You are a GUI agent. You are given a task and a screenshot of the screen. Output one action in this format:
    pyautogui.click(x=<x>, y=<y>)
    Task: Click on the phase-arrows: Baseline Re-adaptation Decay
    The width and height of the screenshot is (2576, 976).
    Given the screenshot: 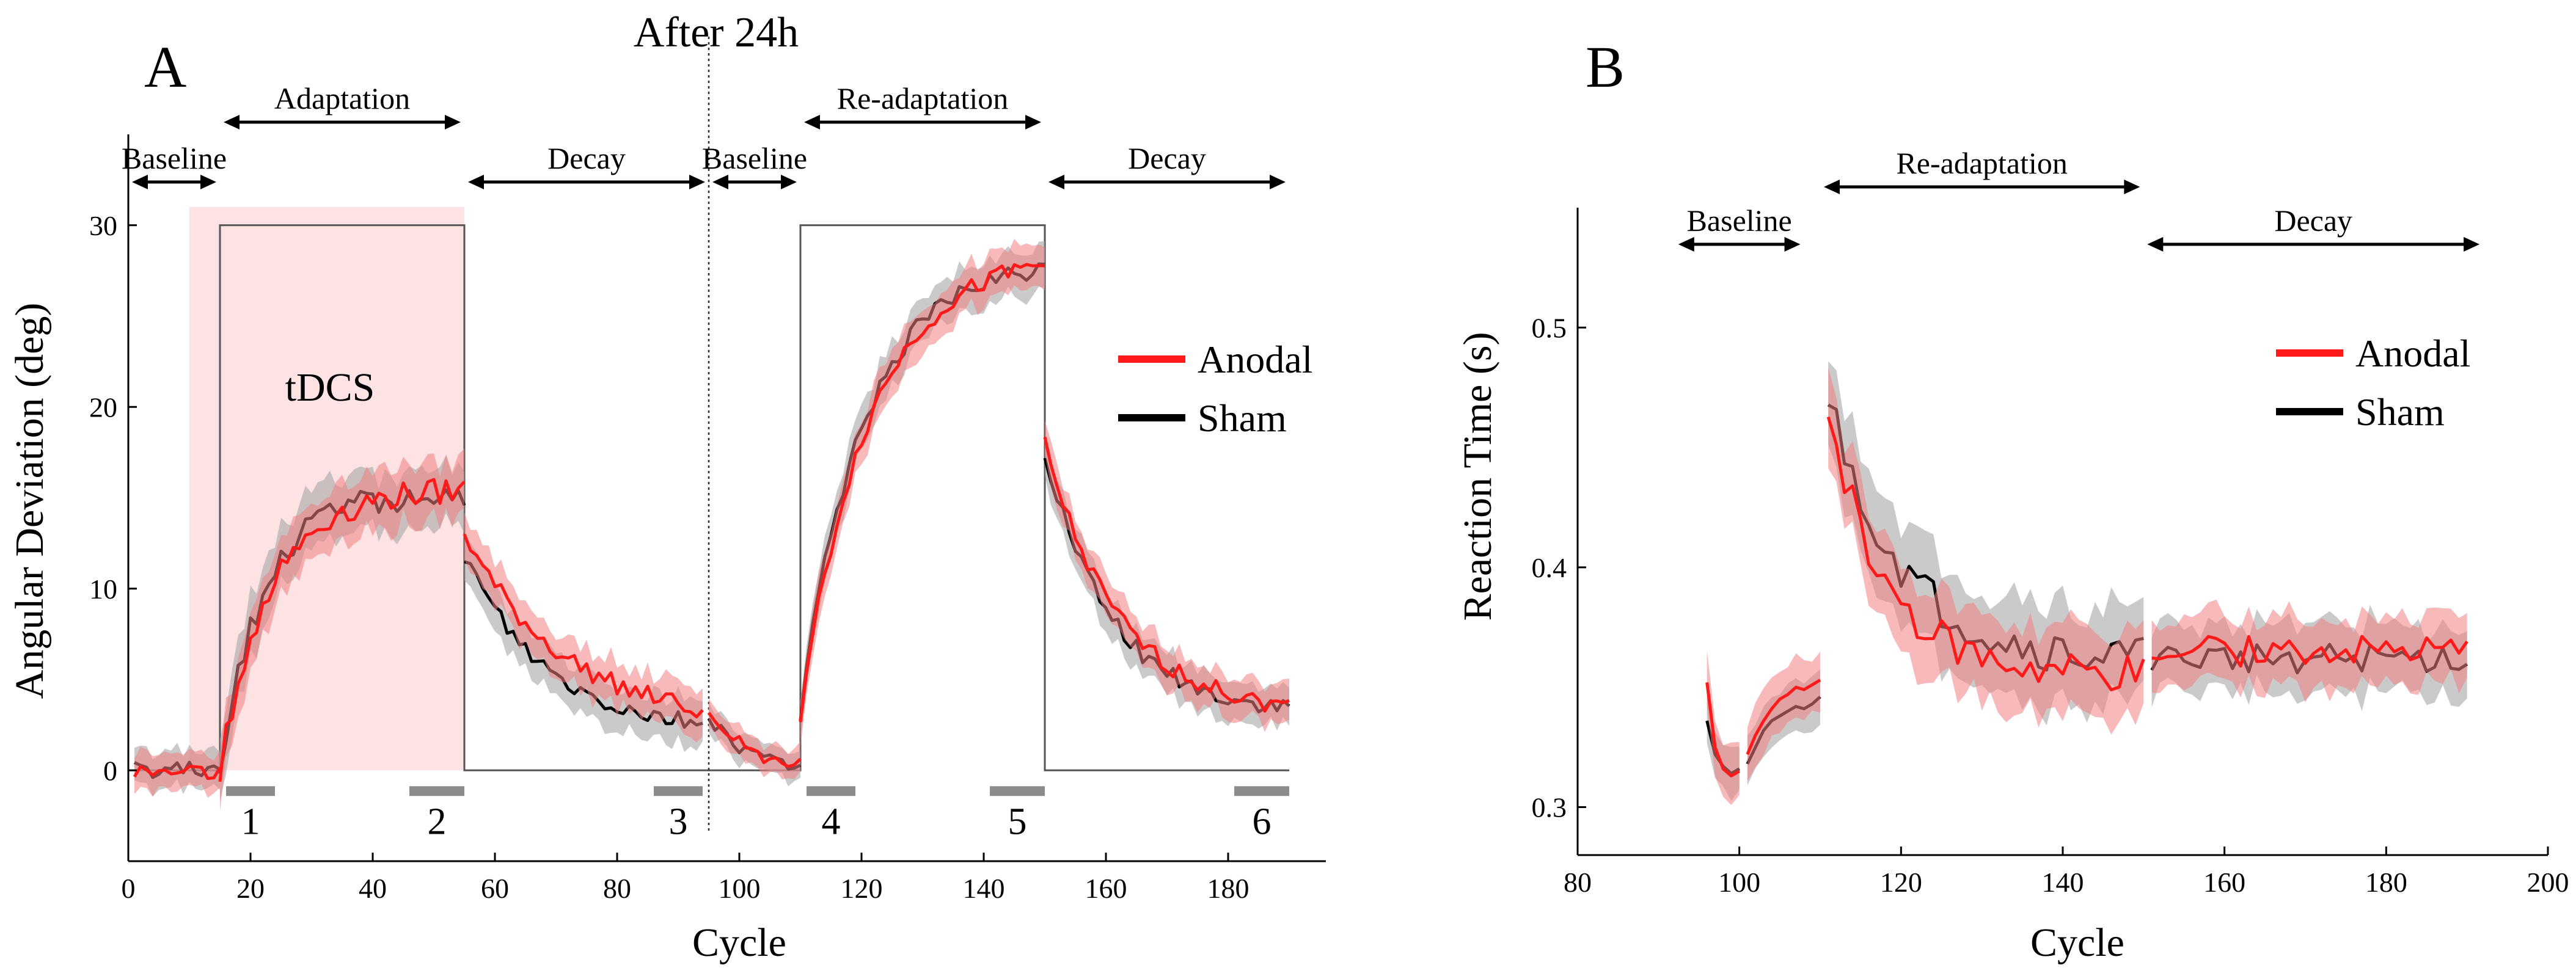 What is the action you would take?
    pyautogui.click(x=2079, y=199)
    